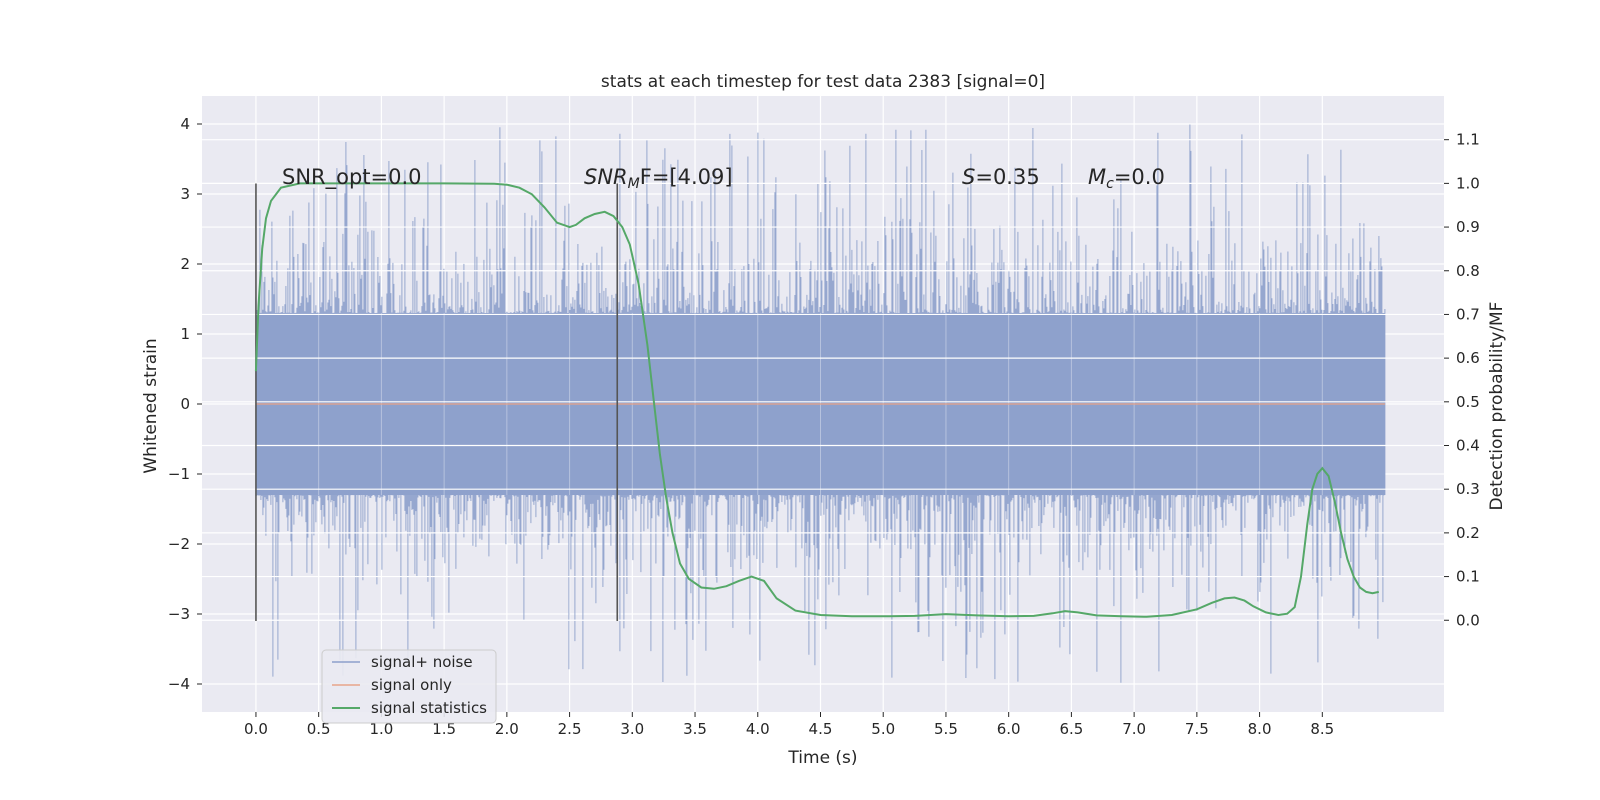 The width and height of the screenshot is (1600, 800). What do you see at coordinates (1007, 177) in the screenshot?
I see `annotation-s-rest: =0.35` at bounding box center [1007, 177].